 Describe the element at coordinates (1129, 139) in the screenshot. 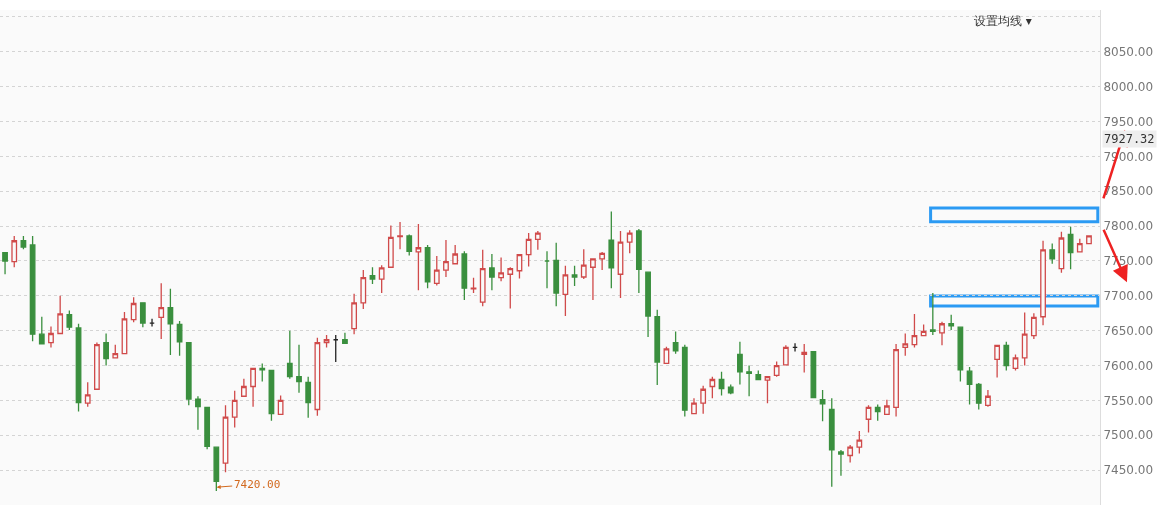

I see `text: 7927.32` at that location.